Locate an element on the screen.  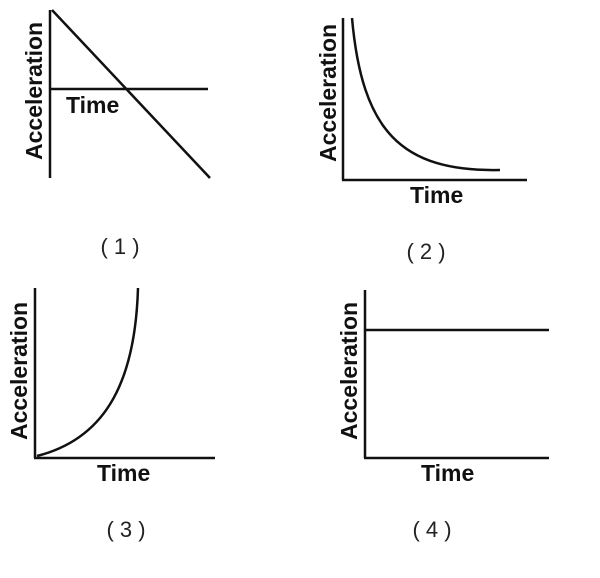
graph-1: Acceleration Time ( 1 ) is located at coordinates (116, 134).